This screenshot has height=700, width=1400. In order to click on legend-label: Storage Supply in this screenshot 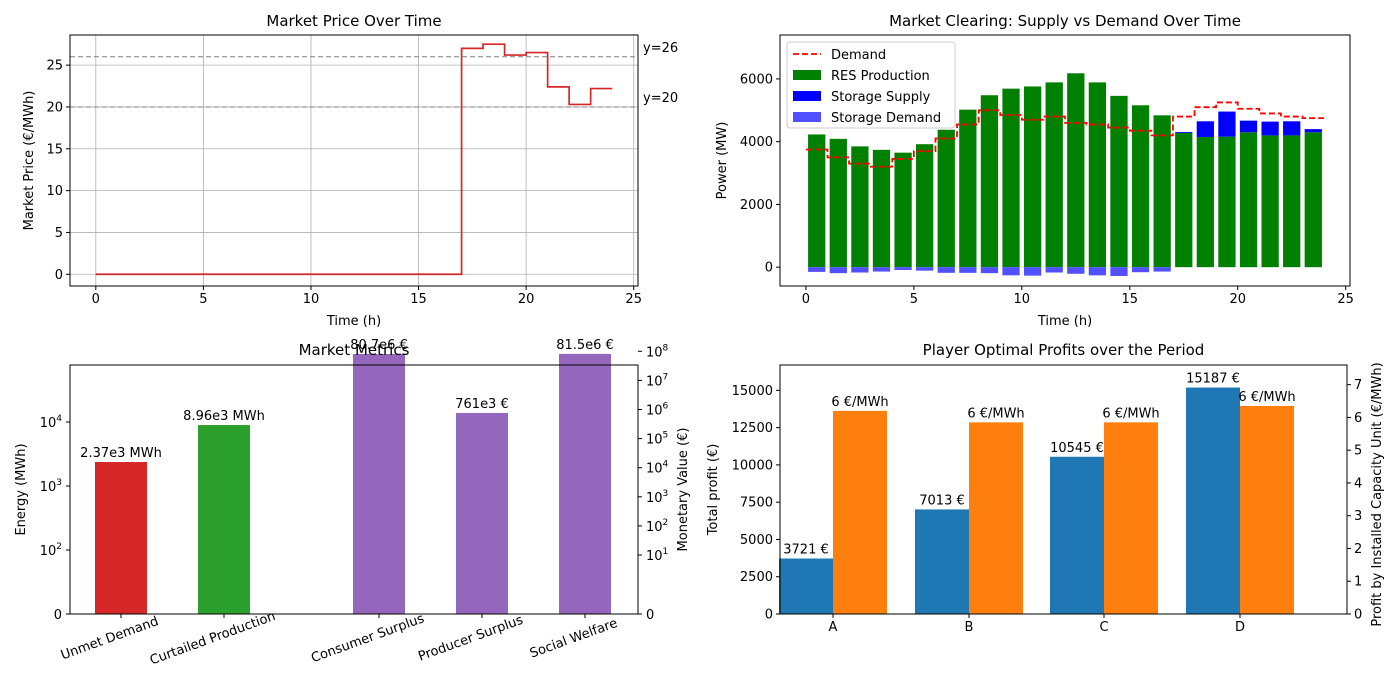, I will do `click(881, 97)`.